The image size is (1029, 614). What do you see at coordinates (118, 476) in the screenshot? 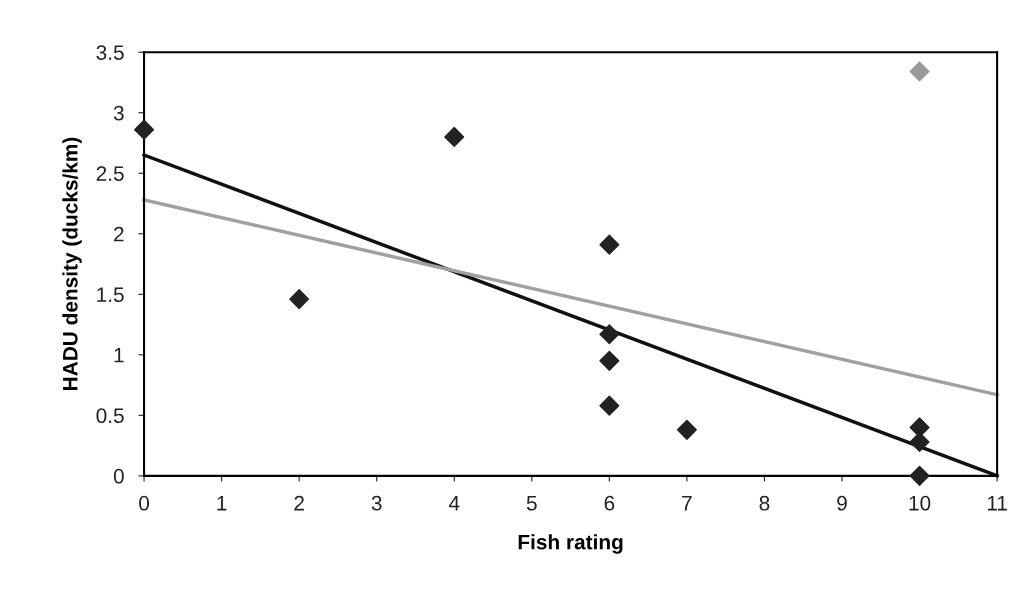
I see `y-tick-label: 0` at bounding box center [118, 476].